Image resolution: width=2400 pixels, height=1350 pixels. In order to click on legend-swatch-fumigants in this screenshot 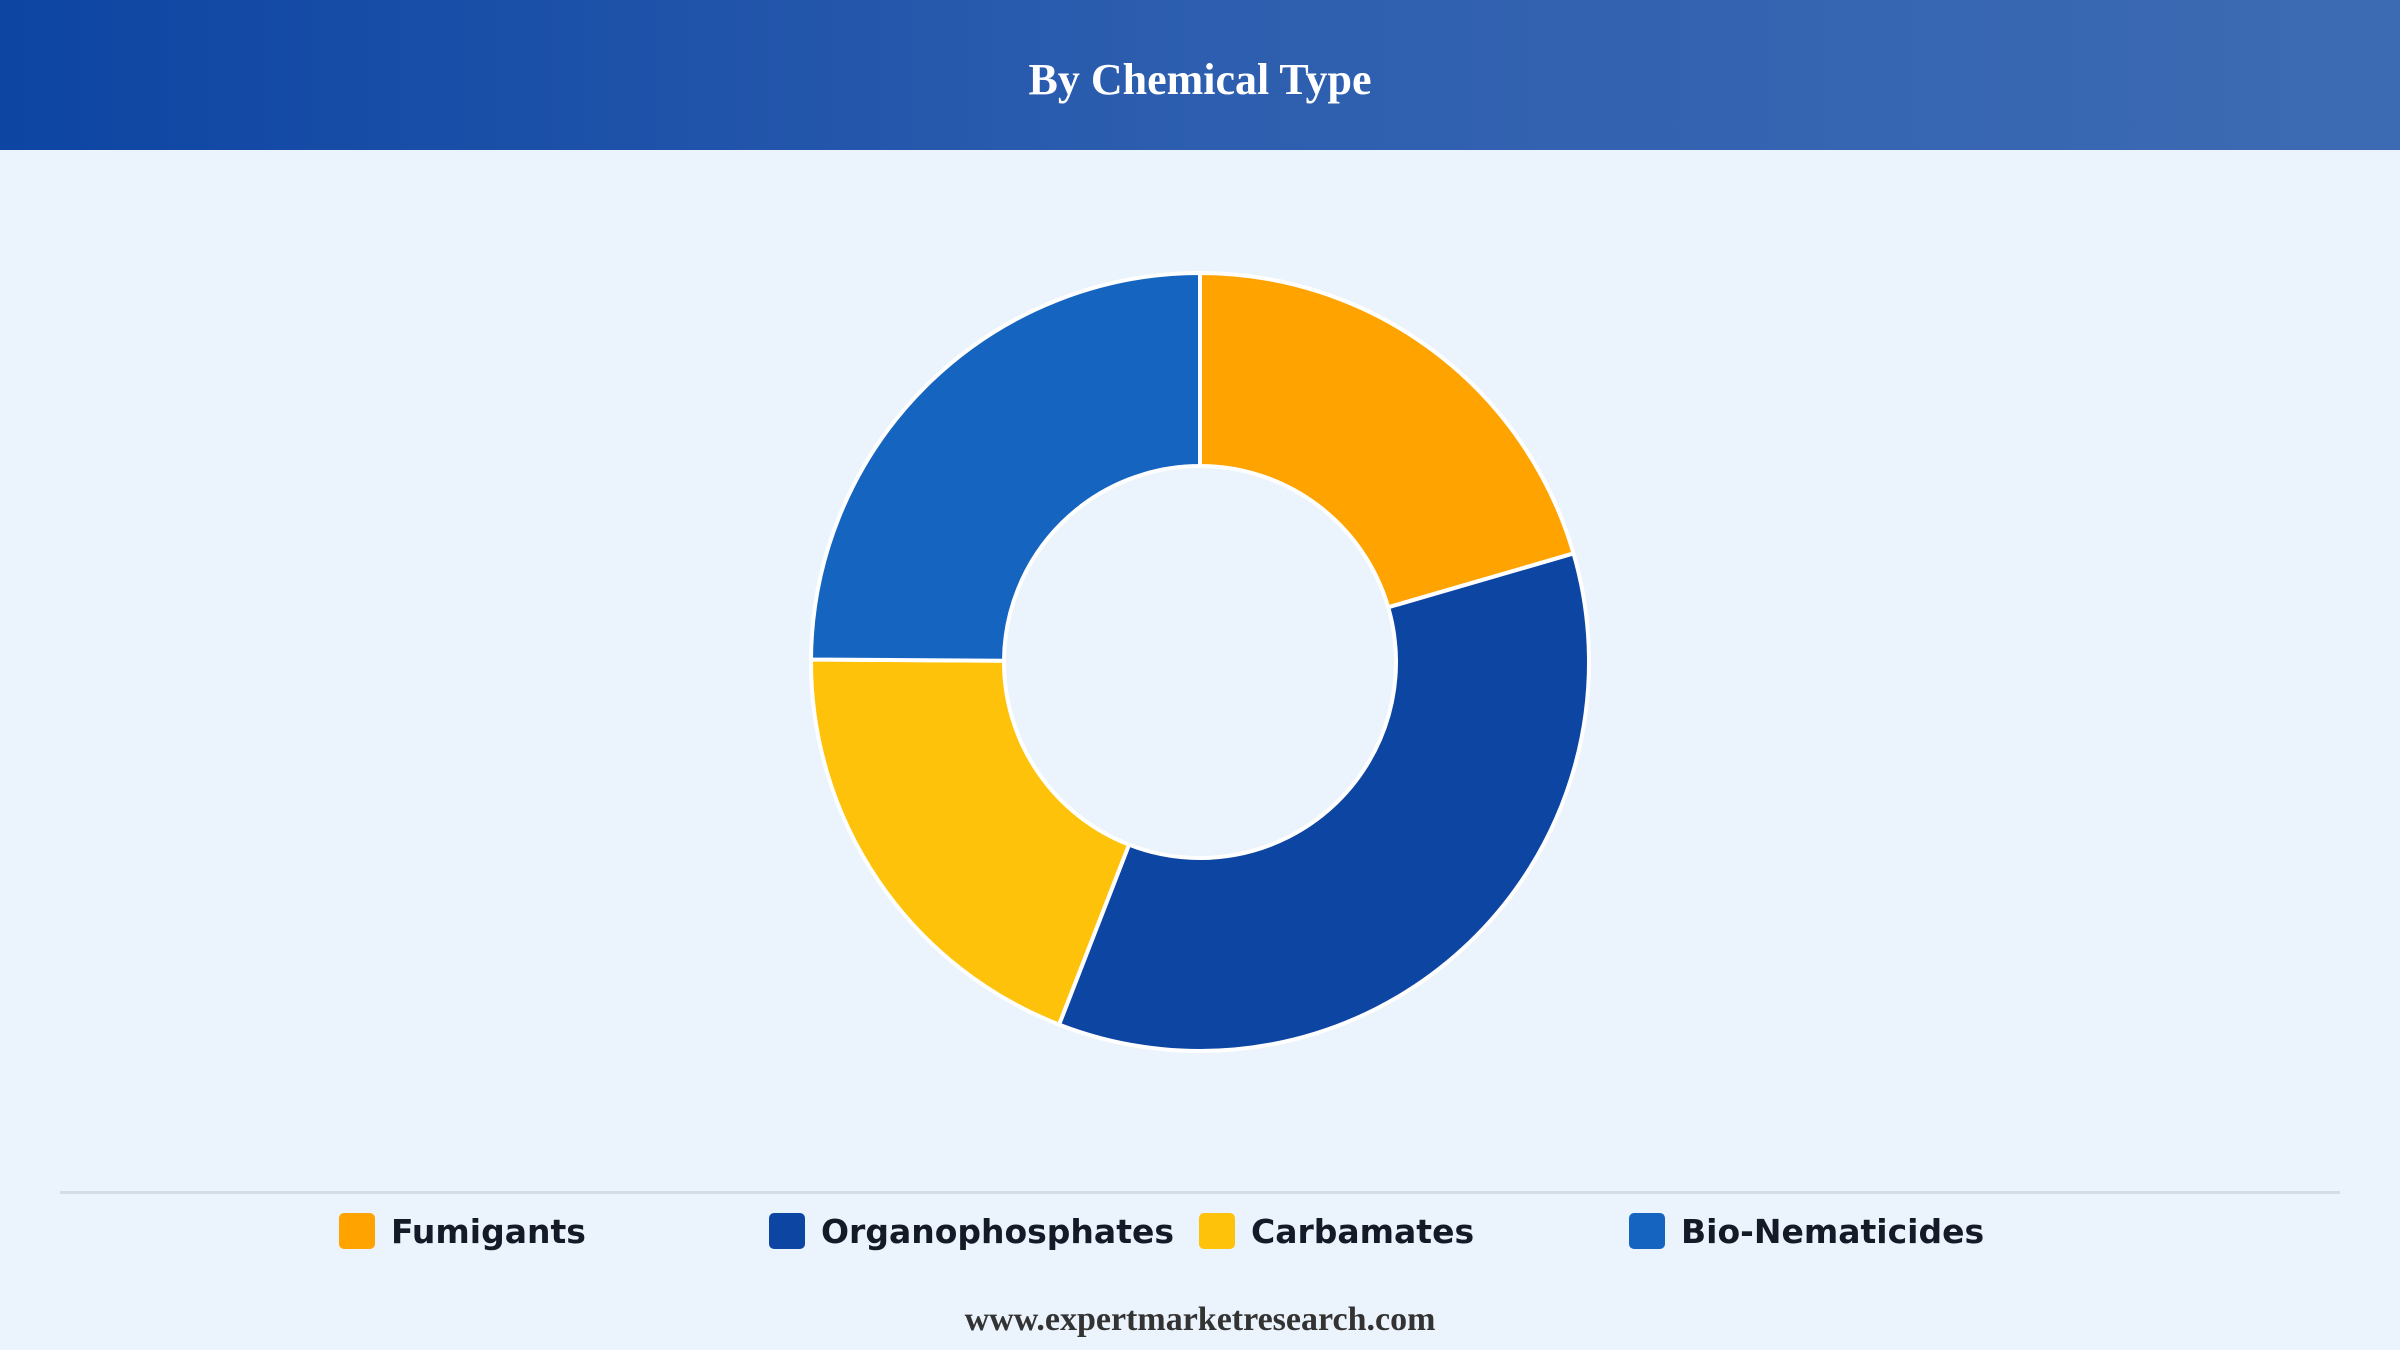, I will do `click(357, 1231)`.